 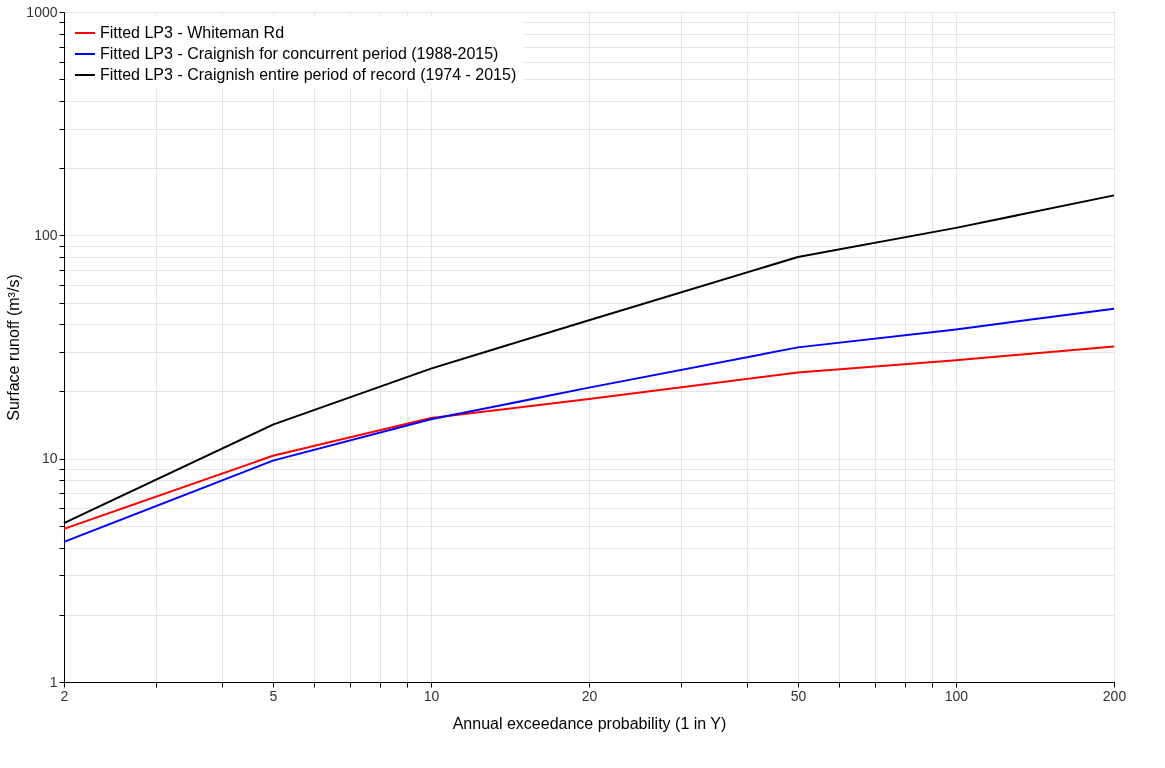 What do you see at coordinates (308, 74) in the screenshot?
I see `legend-label: Fitted LP3 - Craignish entire period of record (1974 - 2015)` at bounding box center [308, 74].